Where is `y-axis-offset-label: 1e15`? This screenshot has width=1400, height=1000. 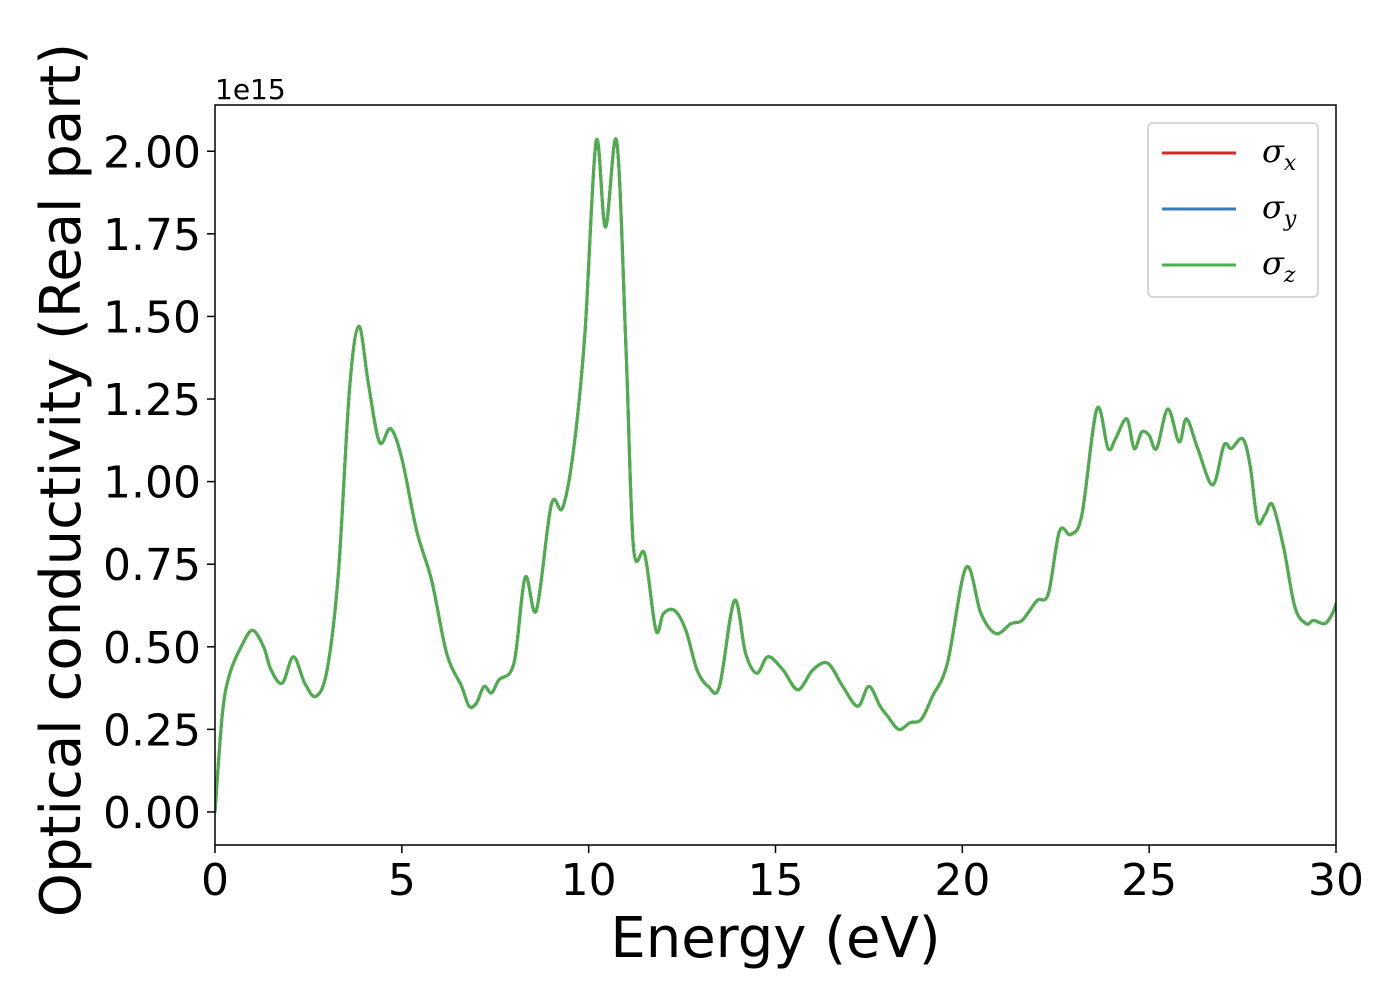
y-axis-offset-label: 1e15 is located at coordinates (250, 89).